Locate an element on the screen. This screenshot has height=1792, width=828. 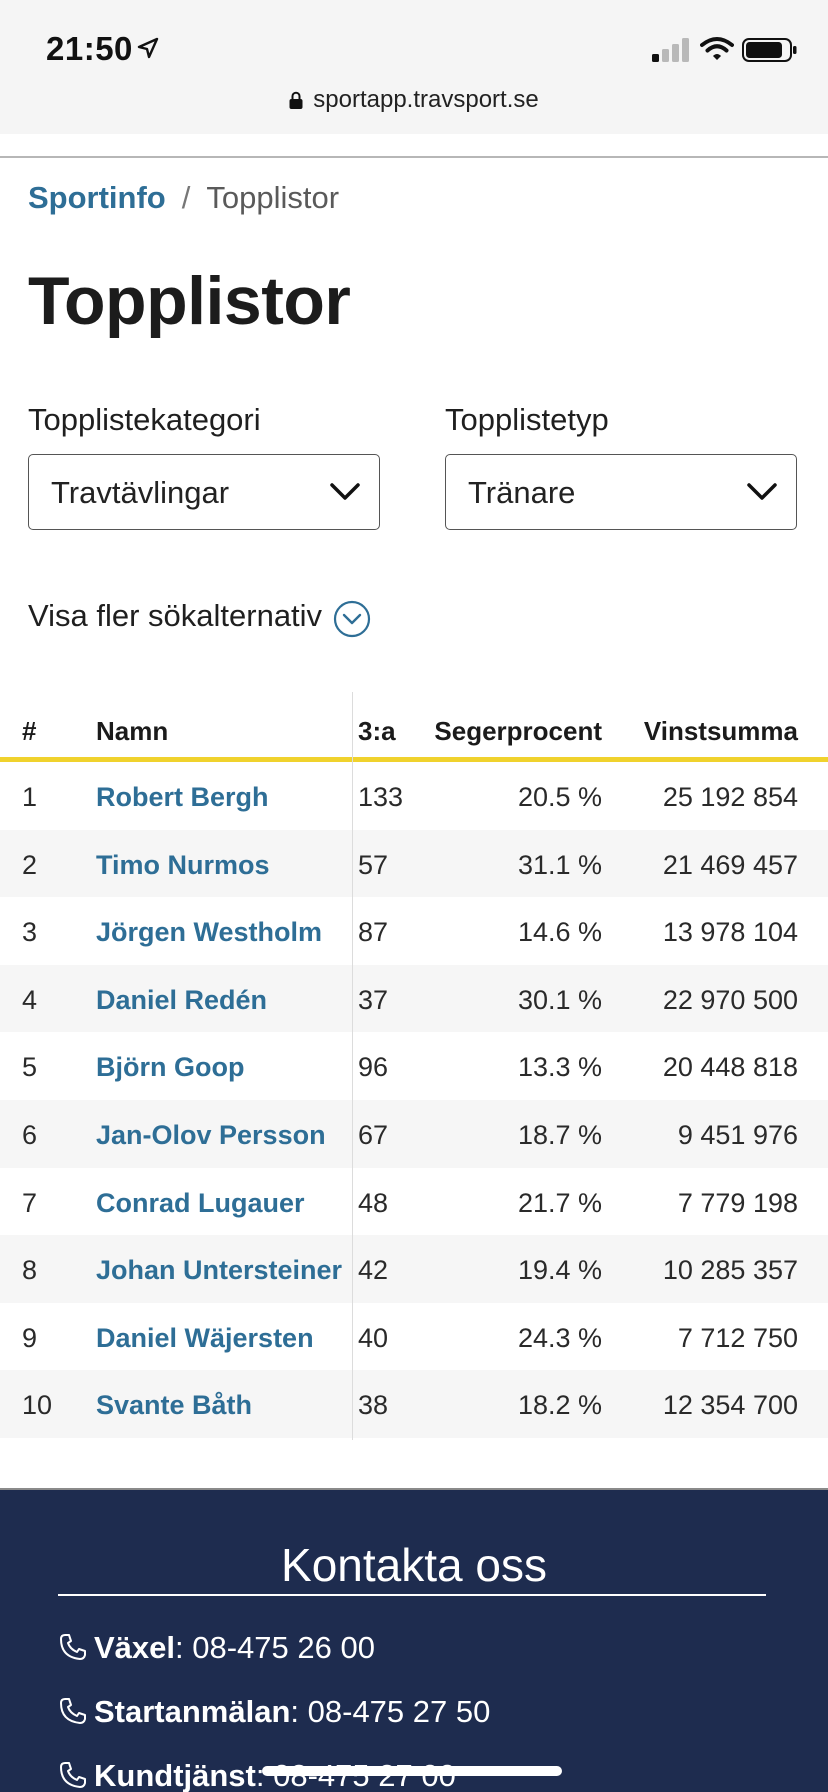
browser-status-bar: 21:50 sportapp.travsport.se is located at coordinates (414, 67).